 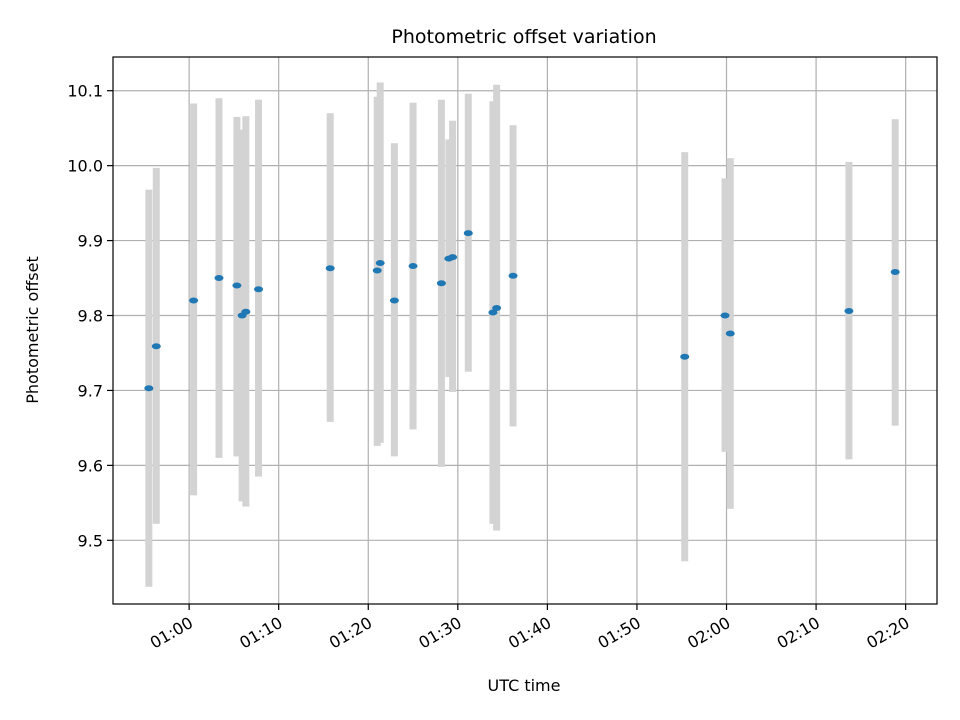 What do you see at coordinates (90, 390) in the screenshot?
I see `y-tick-label: 9.7` at bounding box center [90, 390].